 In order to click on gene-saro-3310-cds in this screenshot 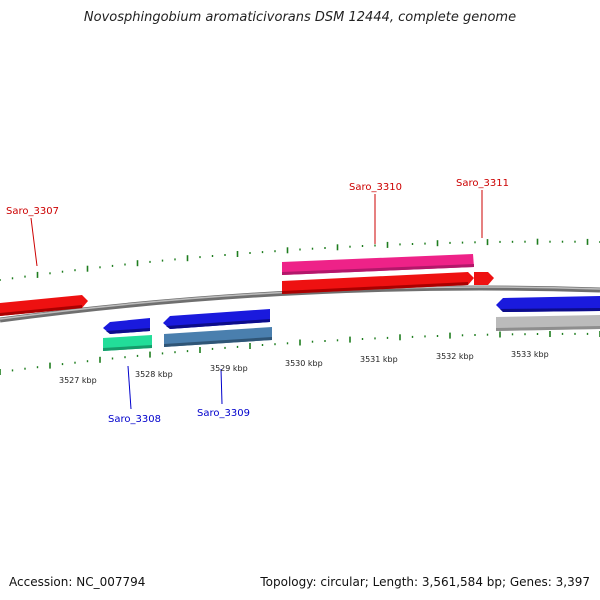, I will do `click(378, 283)`.